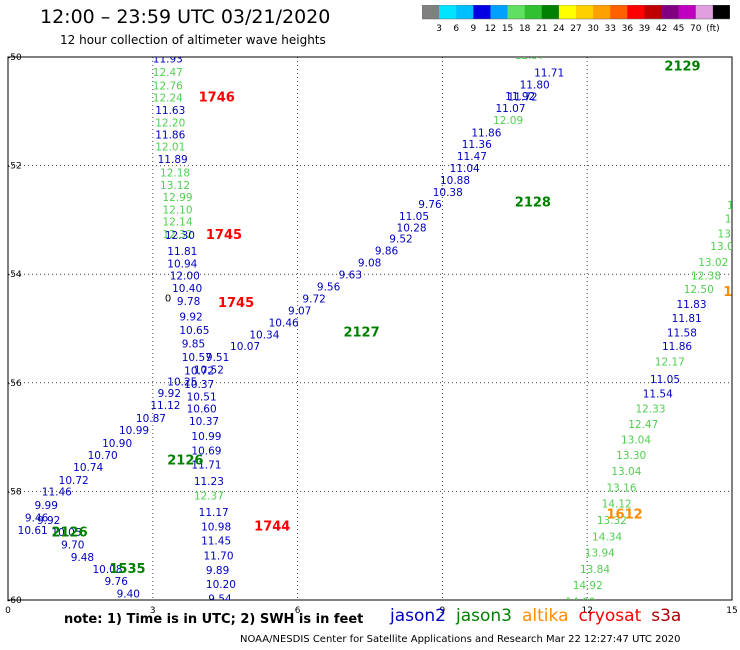 The height and width of the screenshot is (650, 740). What do you see at coordinates (177, 235) in the screenshot?
I see `wave-height-label: 12.32` at bounding box center [177, 235].